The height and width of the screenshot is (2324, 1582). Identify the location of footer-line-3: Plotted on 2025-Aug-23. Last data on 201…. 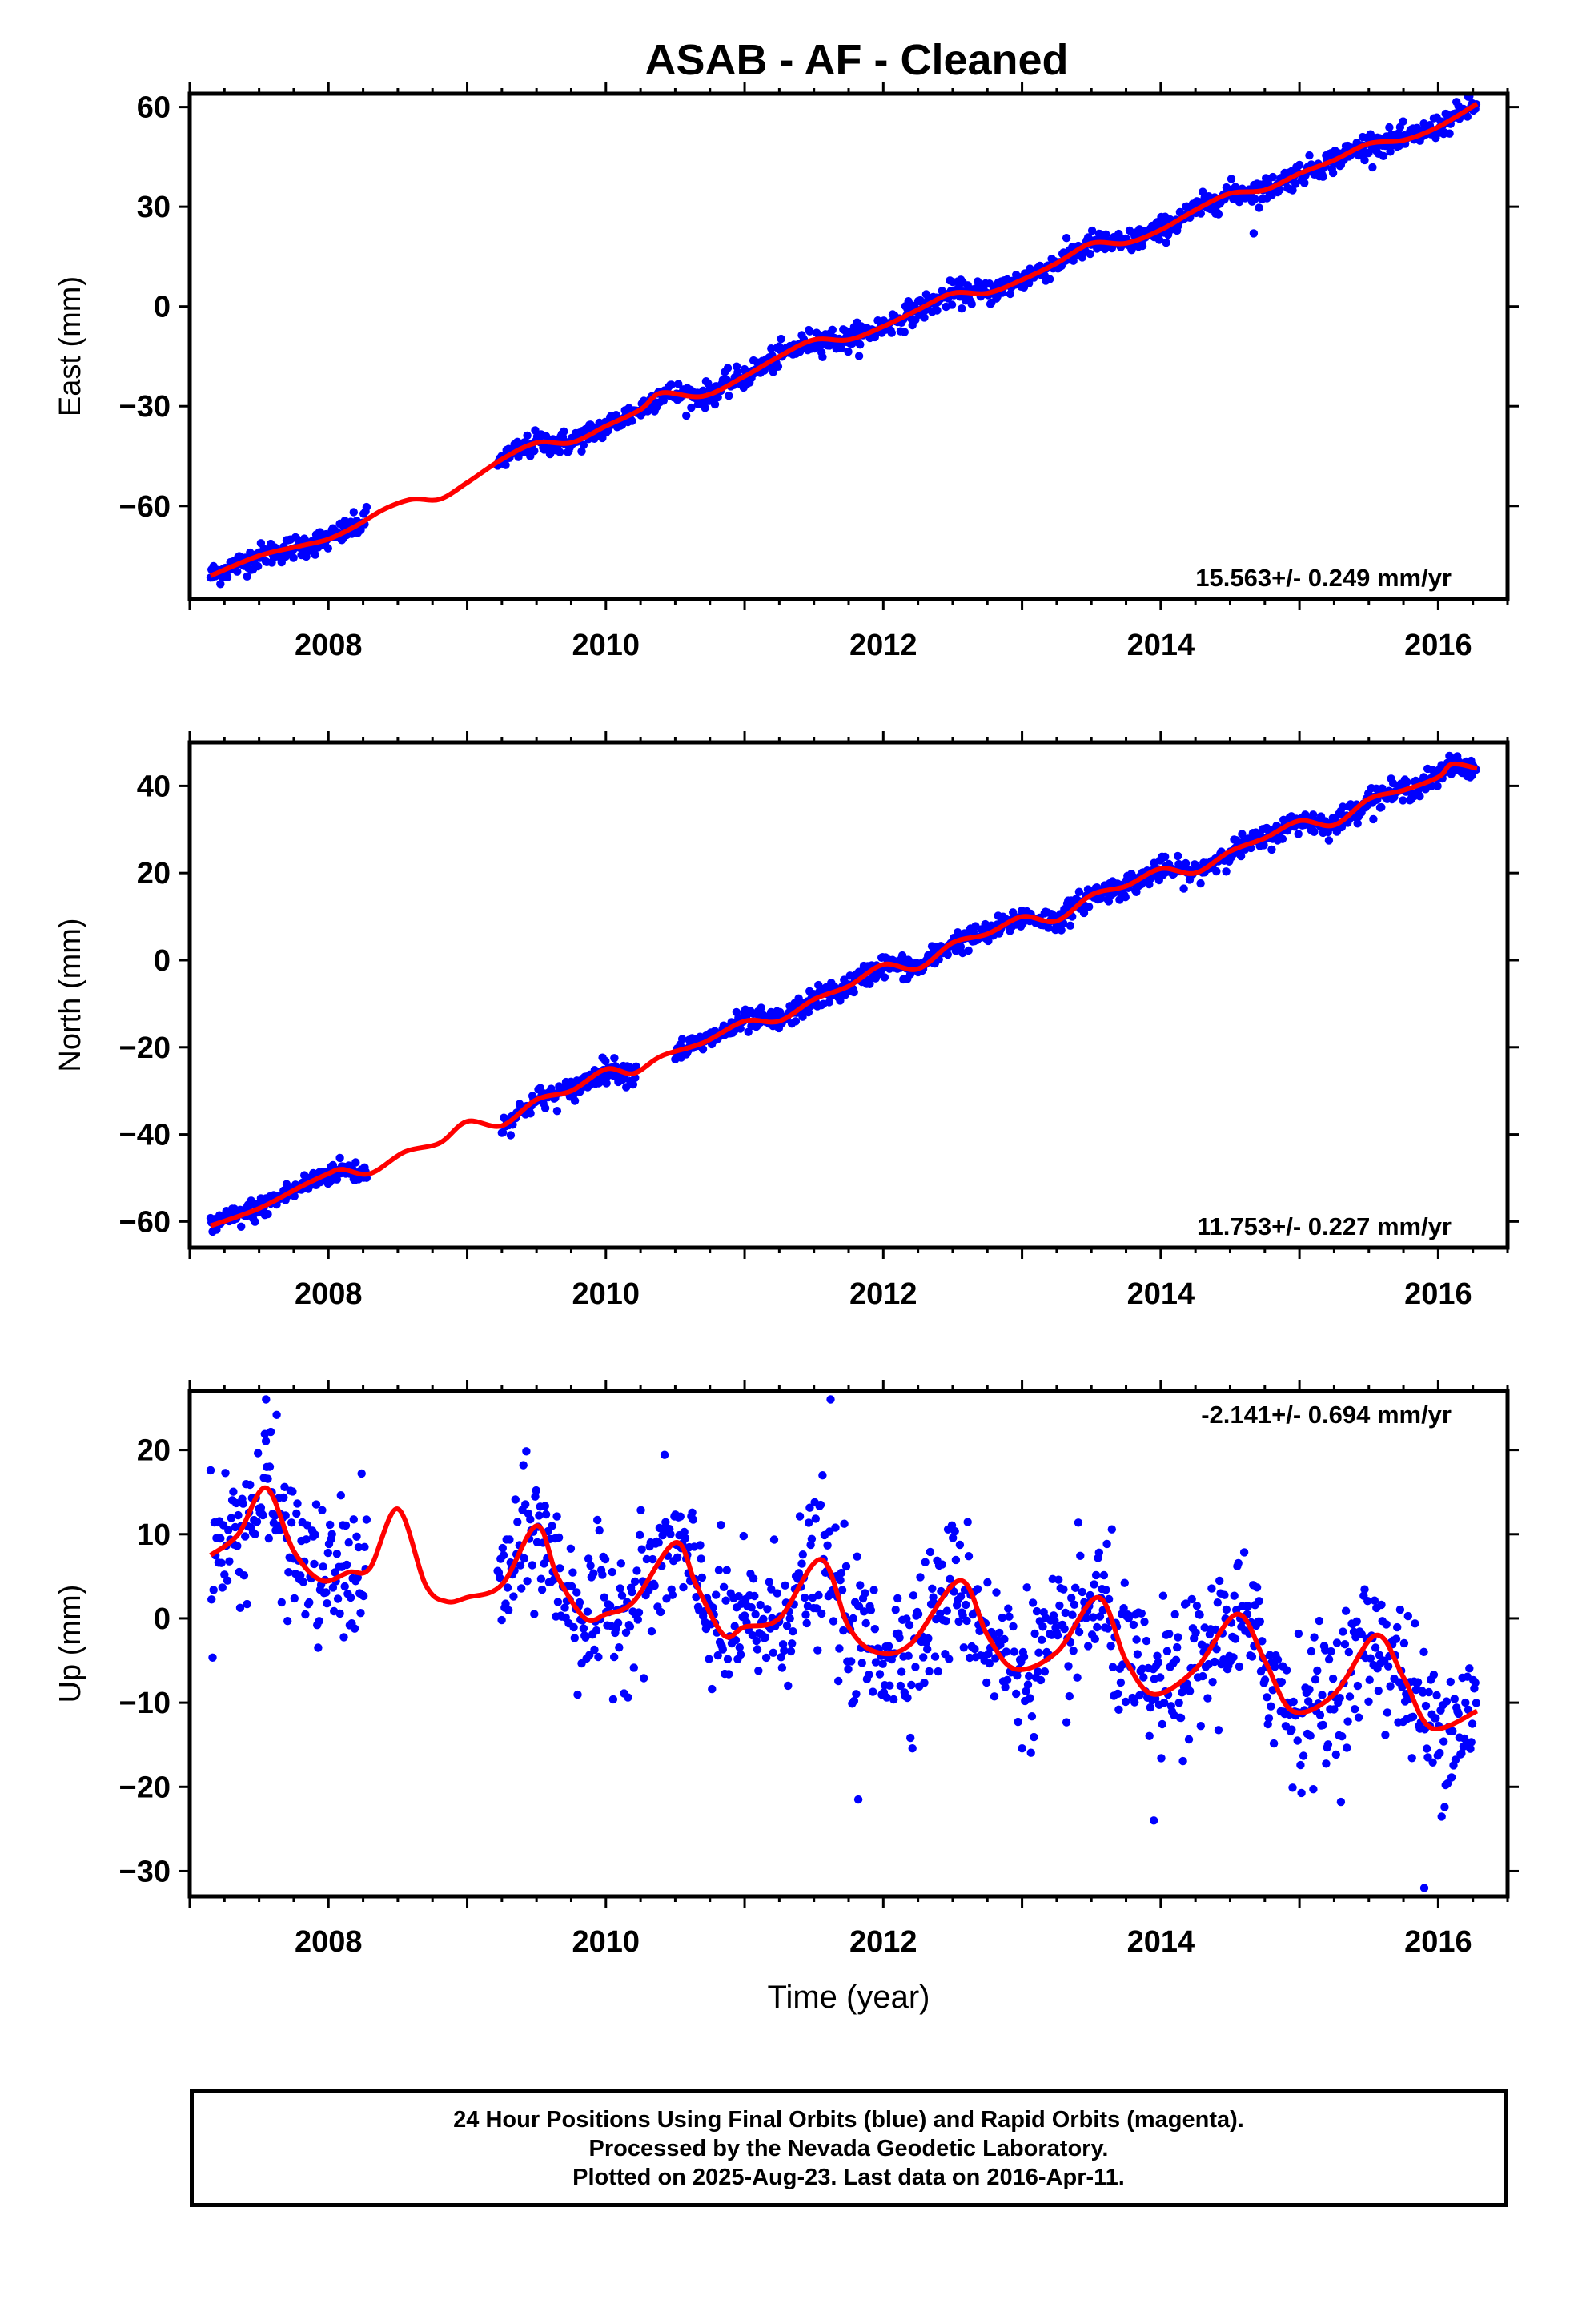
(848, 2177).